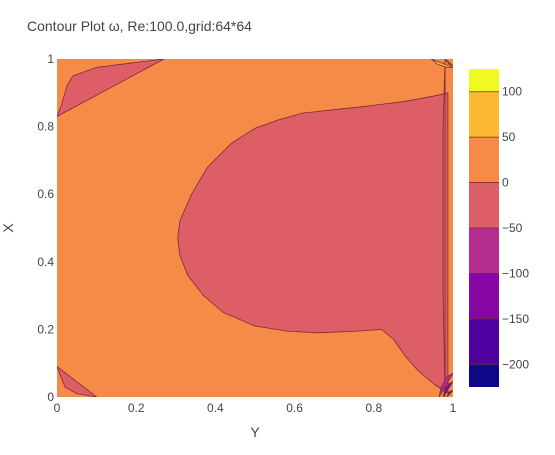 The height and width of the screenshot is (455, 555). I want to click on chart-title: Contour Plot ω, Re:100.0,grid:64*64, so click(139, 26).